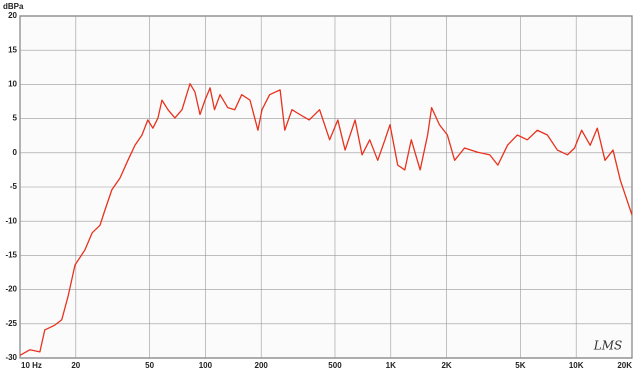 Image resolution: width=638 pixels, height=371 pixels. Describe the element at coordinates (12, 84) in the screenshot. I see `y-tick-label: 10` at that location.